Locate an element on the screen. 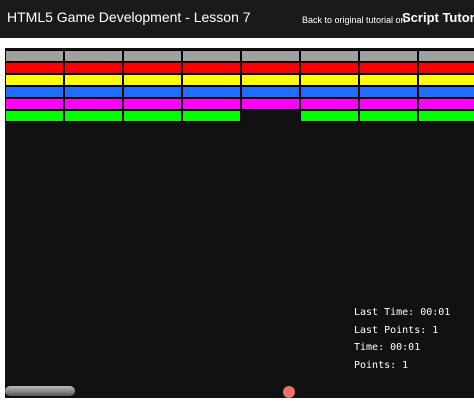 Image resolution: width=474 pixels, height=402 pixels. page-title: HTML5 Game Development - Lesson 7 is located at coordinates (129, 17).